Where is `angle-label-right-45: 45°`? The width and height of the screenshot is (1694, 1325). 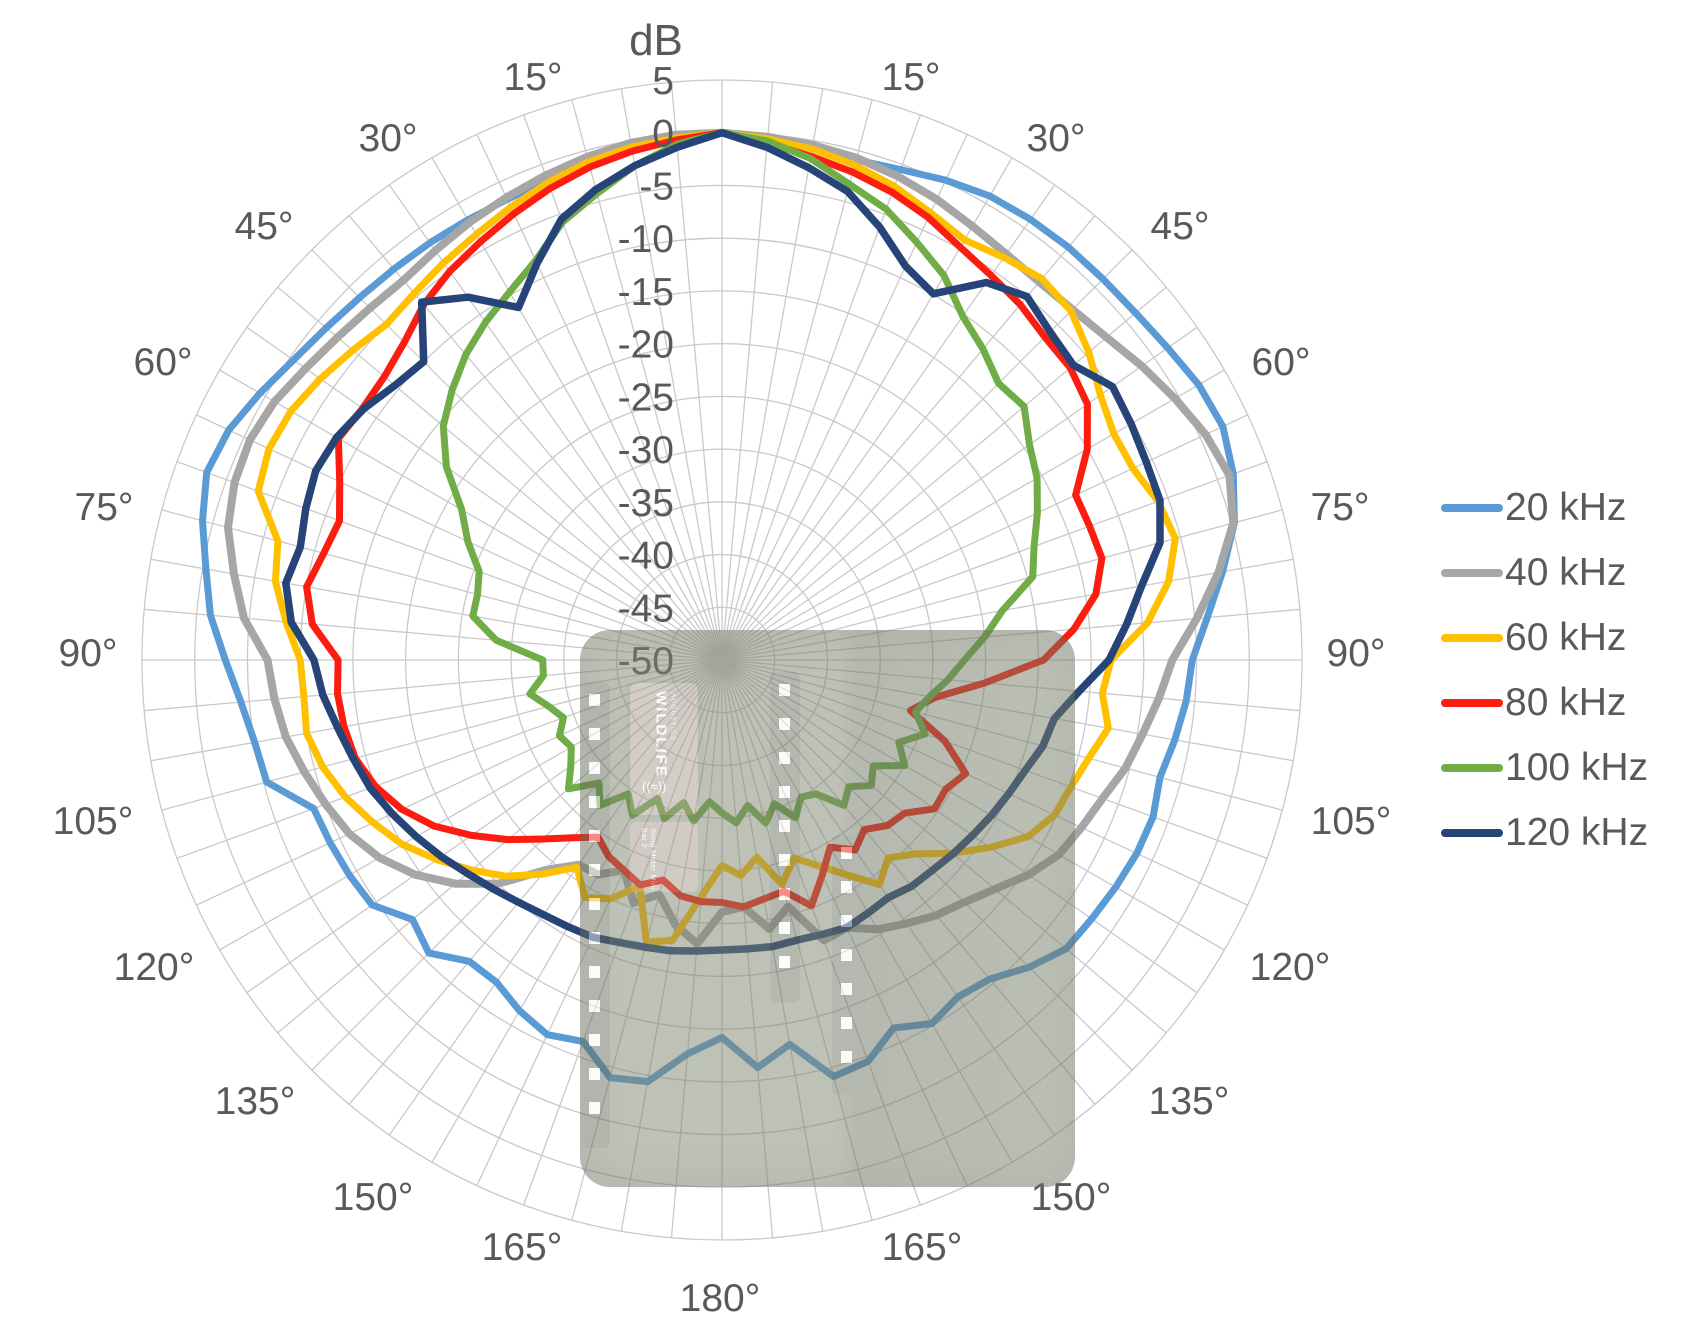 angle-label-right-45: 45° is located at coordinates (1180, 226).